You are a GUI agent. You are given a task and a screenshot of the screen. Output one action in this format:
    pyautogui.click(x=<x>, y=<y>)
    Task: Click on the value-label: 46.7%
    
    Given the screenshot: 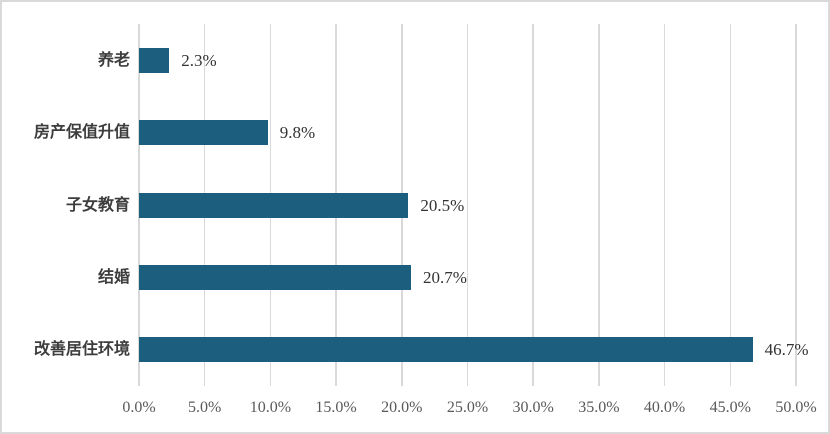 What is the action you would take?
    pyautogui.click(x=786, y=350)
    